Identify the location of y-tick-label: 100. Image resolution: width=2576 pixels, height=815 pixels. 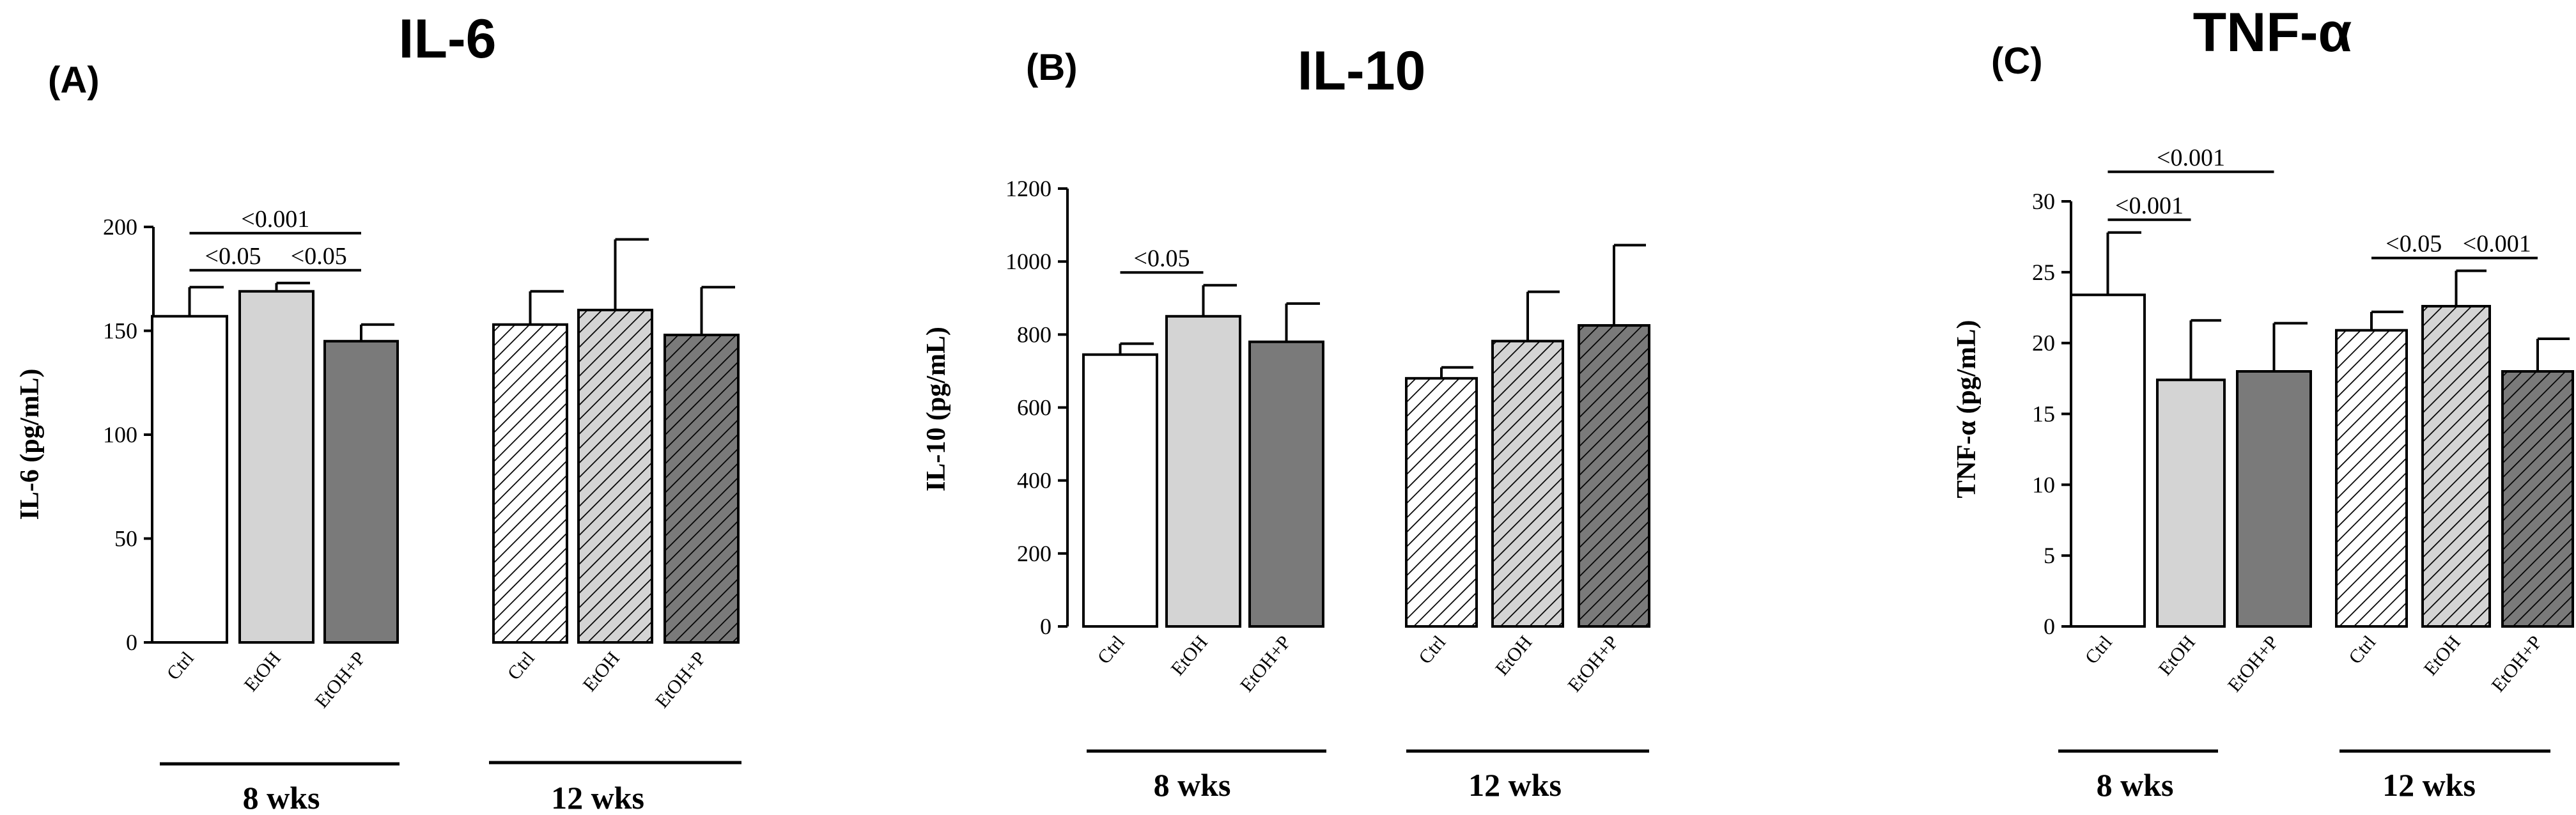
(120, 434).